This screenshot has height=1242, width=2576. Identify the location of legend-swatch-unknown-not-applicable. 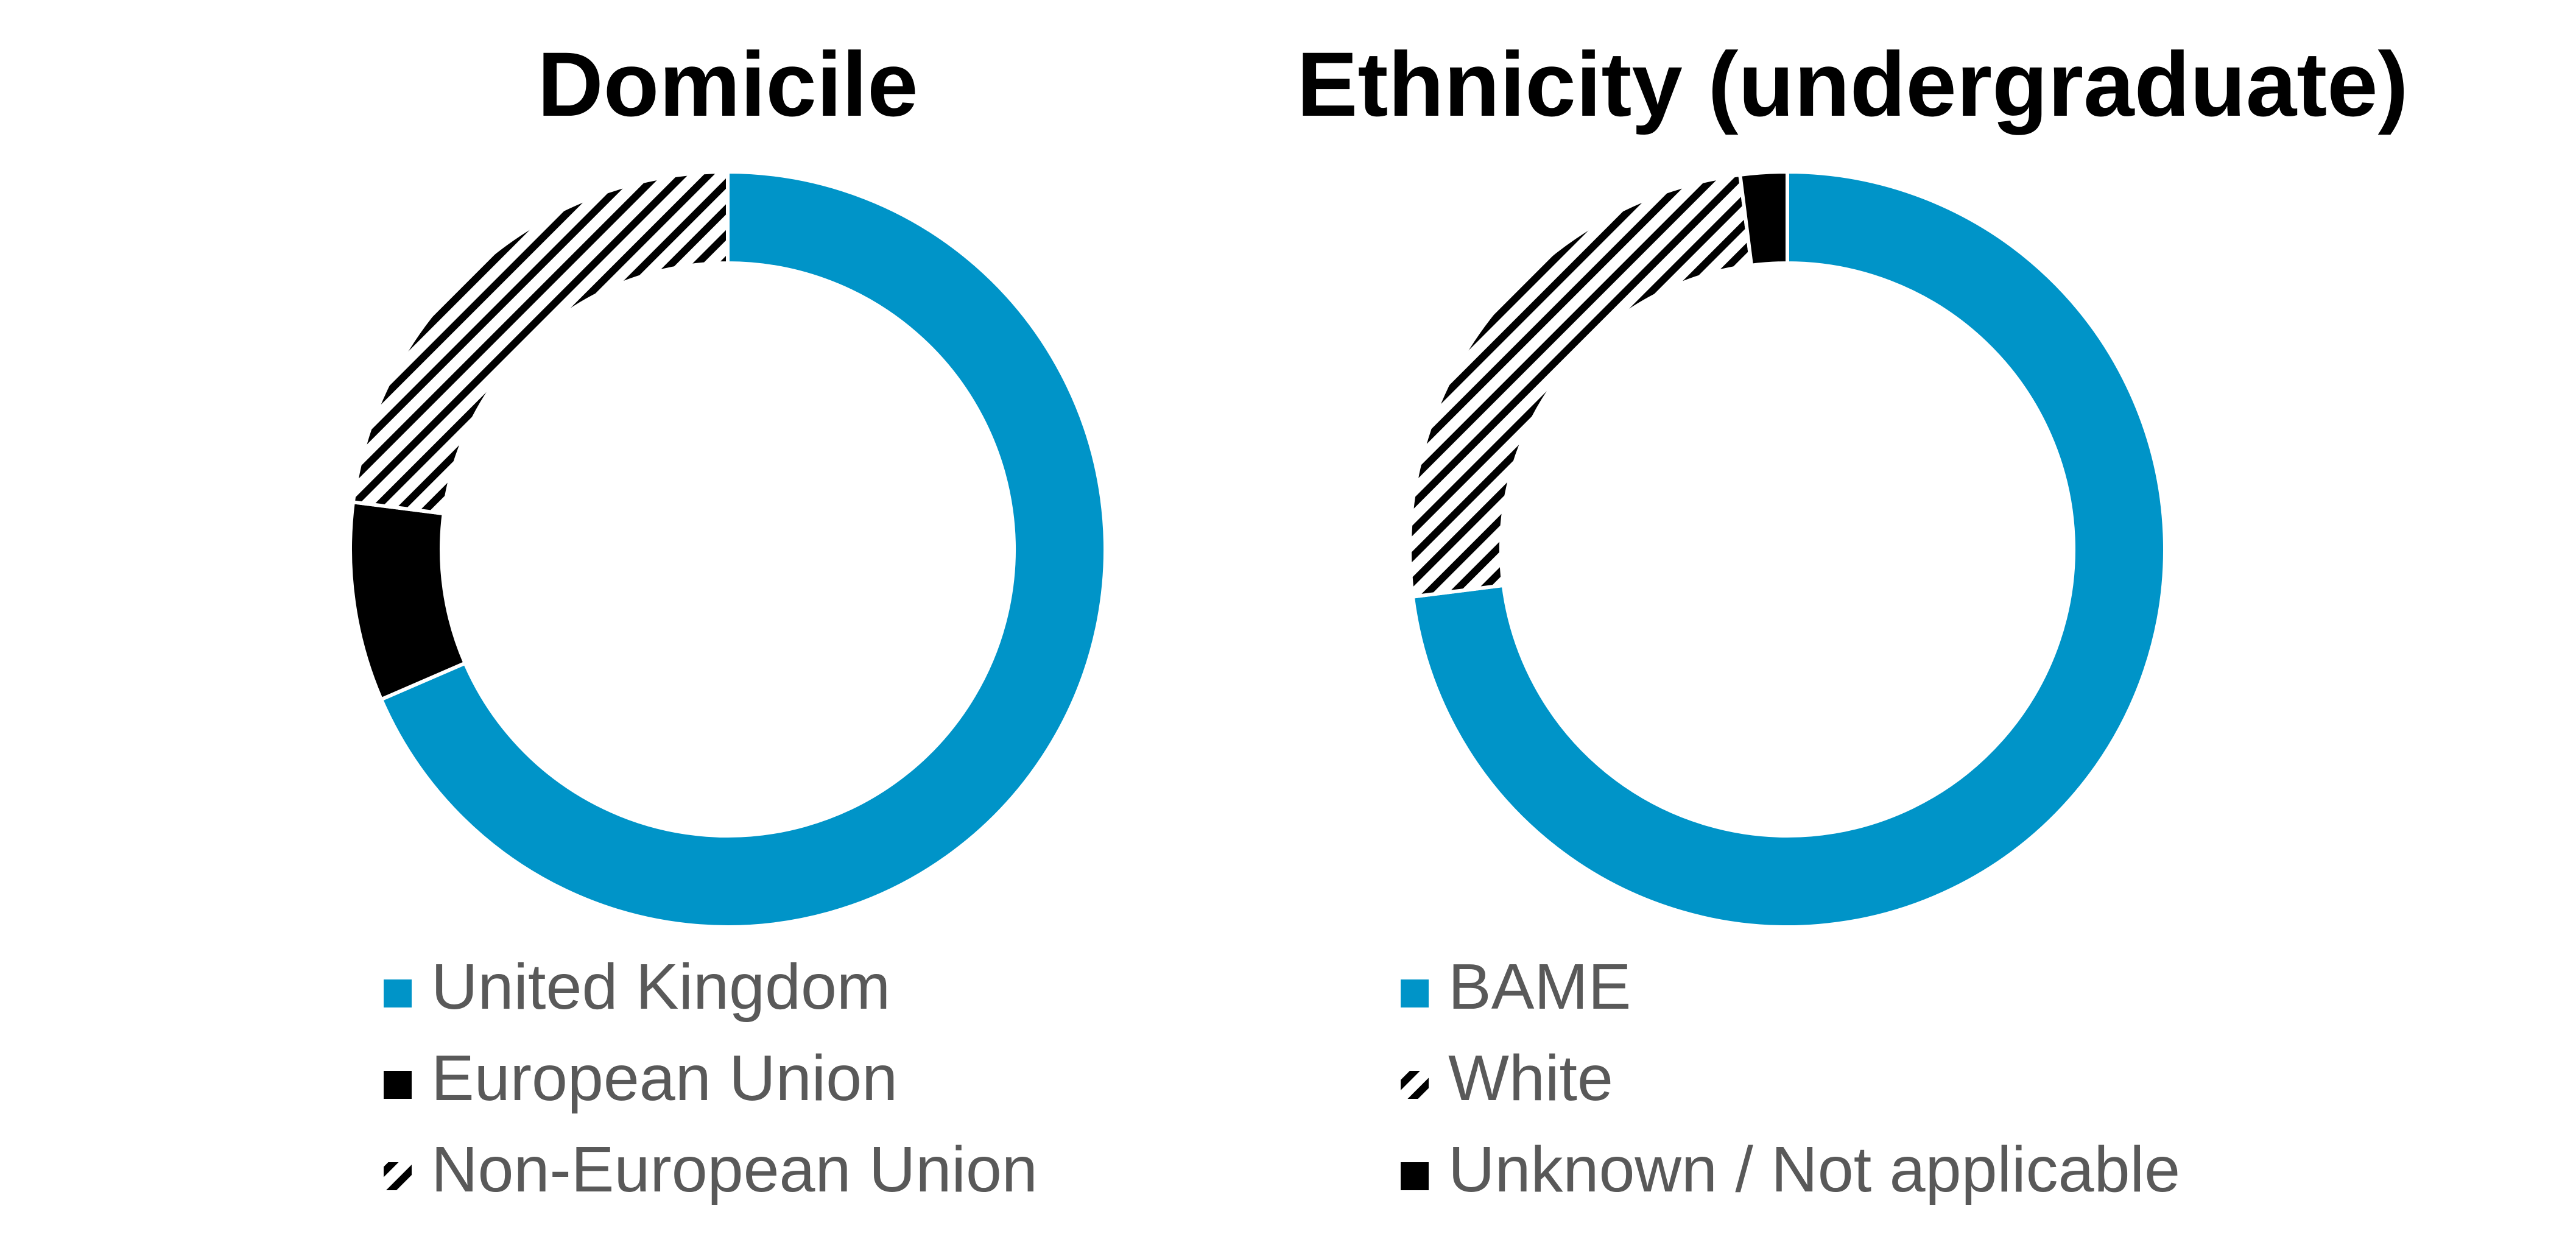
(1415, 1176).